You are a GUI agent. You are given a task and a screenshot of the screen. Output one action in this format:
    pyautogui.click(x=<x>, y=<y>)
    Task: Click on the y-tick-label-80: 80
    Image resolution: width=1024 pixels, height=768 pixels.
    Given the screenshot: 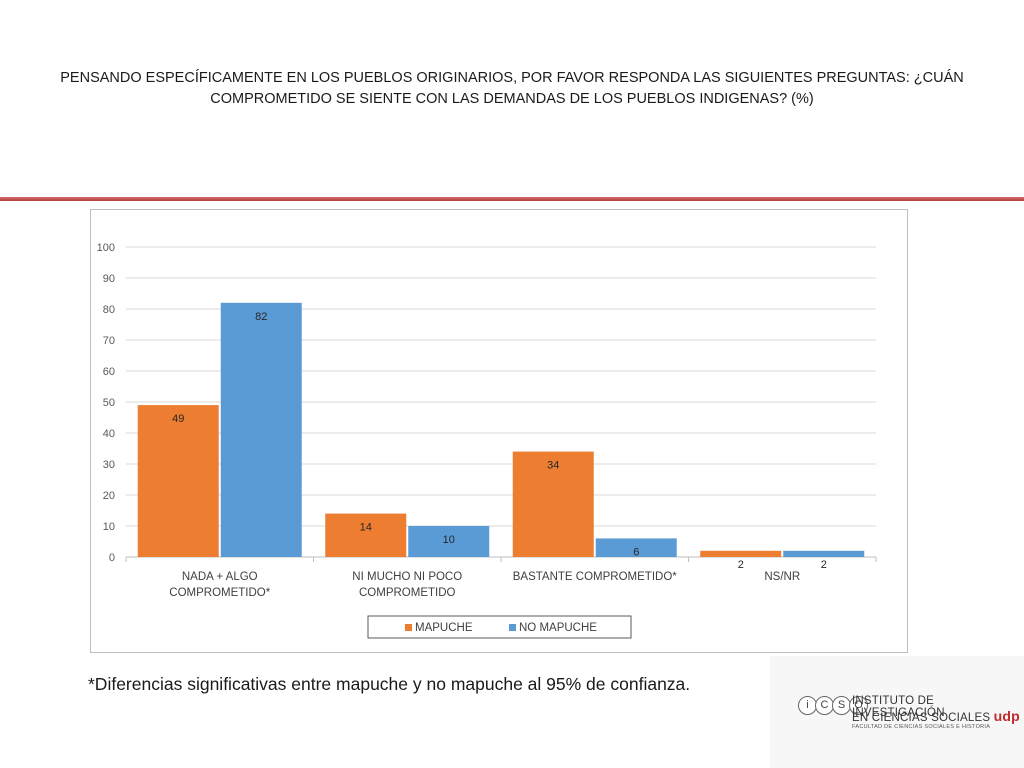 What is the action you would take?
    pyautogui.click(x=109, y=310)
    